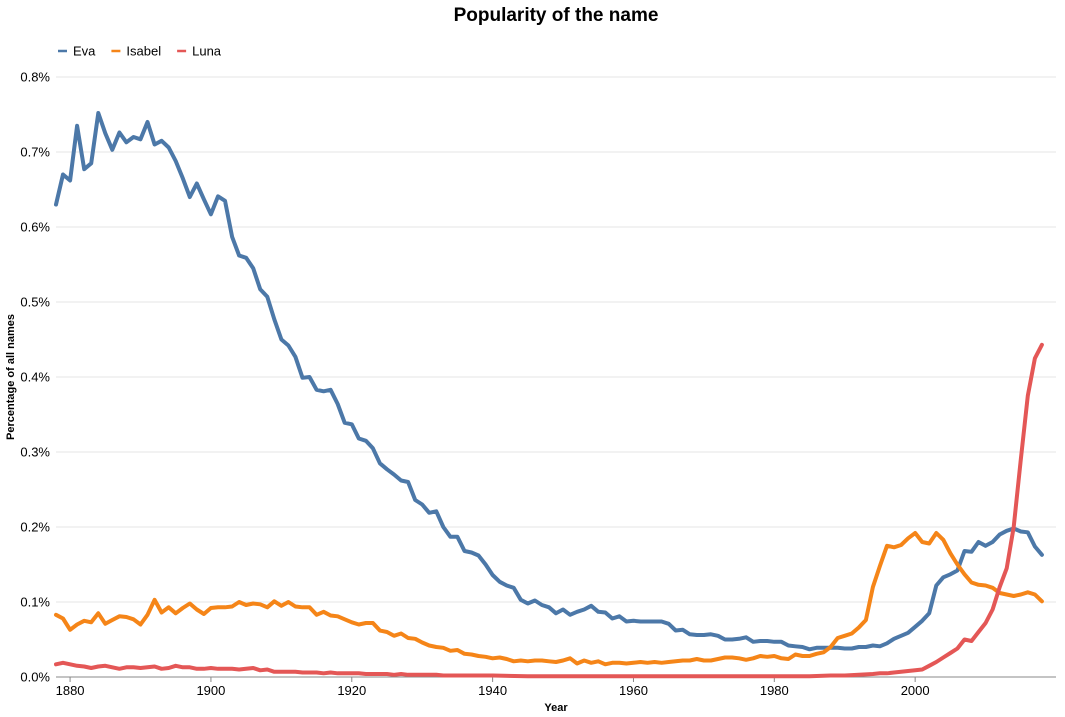 The image size is (1065, 717). Describe the element at coordinates (492, 690) in the screenshot. I see `x-tick-label: 1940` at that location.